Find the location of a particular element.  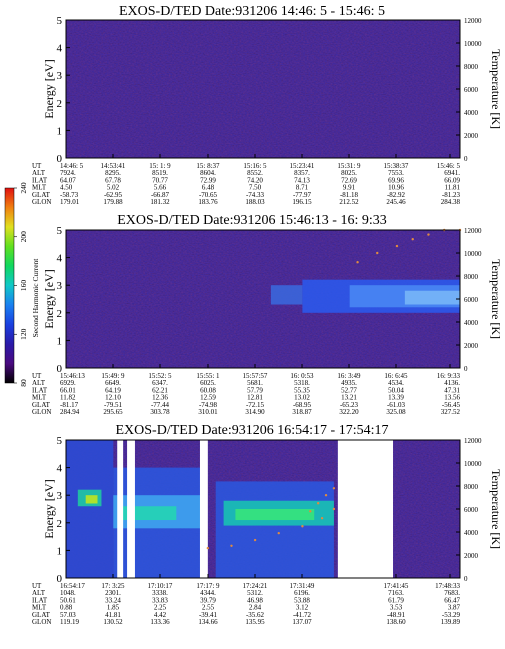

table-cell: -65.23 is located at coordinates (349, 405).